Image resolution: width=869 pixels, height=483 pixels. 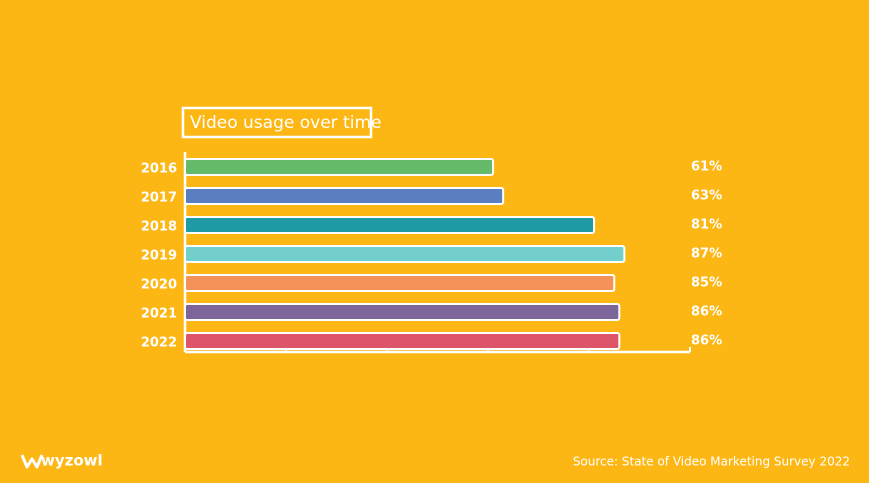 What do you see at coordinates (706, 254) in the screenshot?
I see `value-label: 87%` at bounding box center [706, 254].